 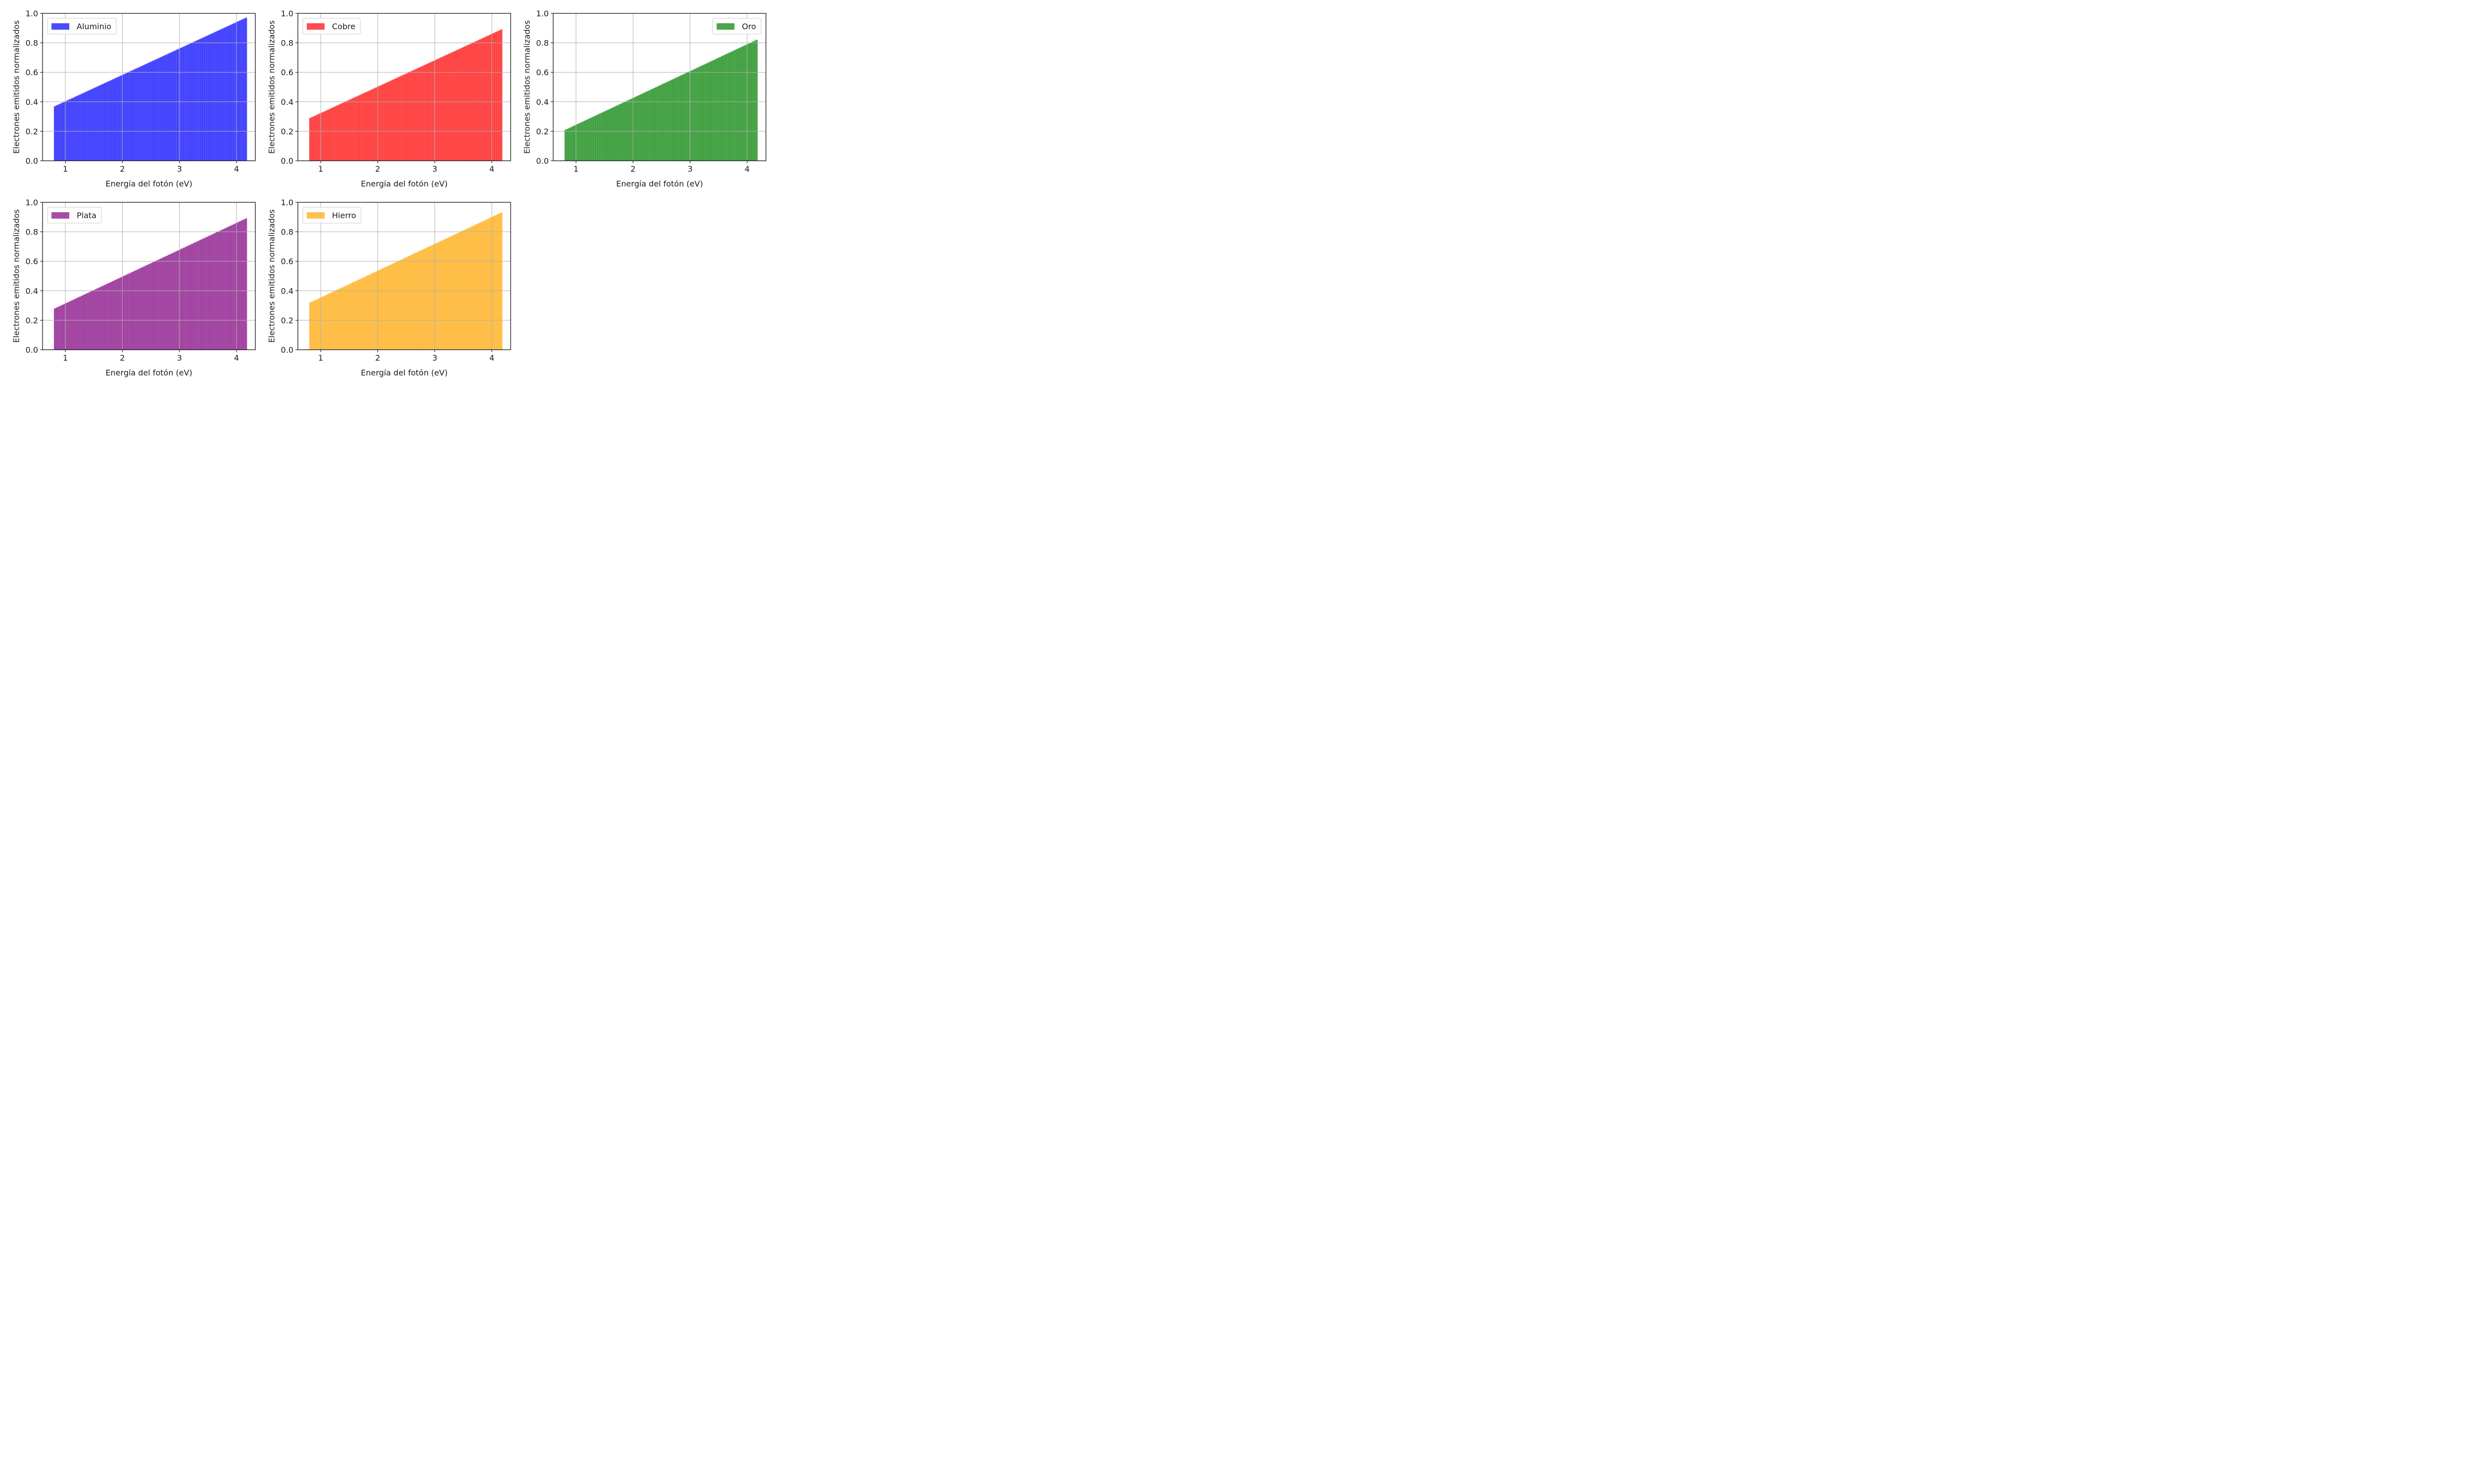 I want to click on x-tick-label: 4, so click(x=748, y=169).